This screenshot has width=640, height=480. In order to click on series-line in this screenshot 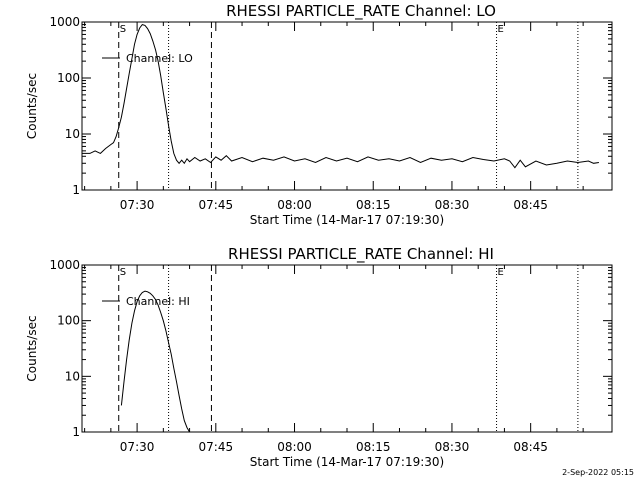, I will do `click(155, 361)`.